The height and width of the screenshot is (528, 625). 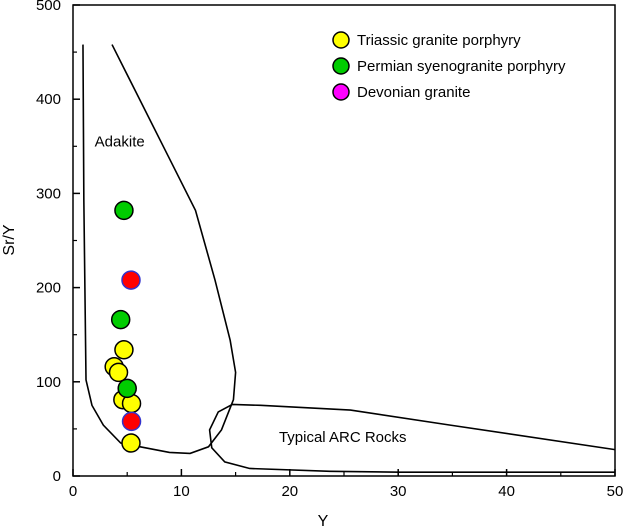 What do you see at coordinates (48, 288) in the screenshot?
I see `y-tick-label: 200` at bounding box center [48, 288].